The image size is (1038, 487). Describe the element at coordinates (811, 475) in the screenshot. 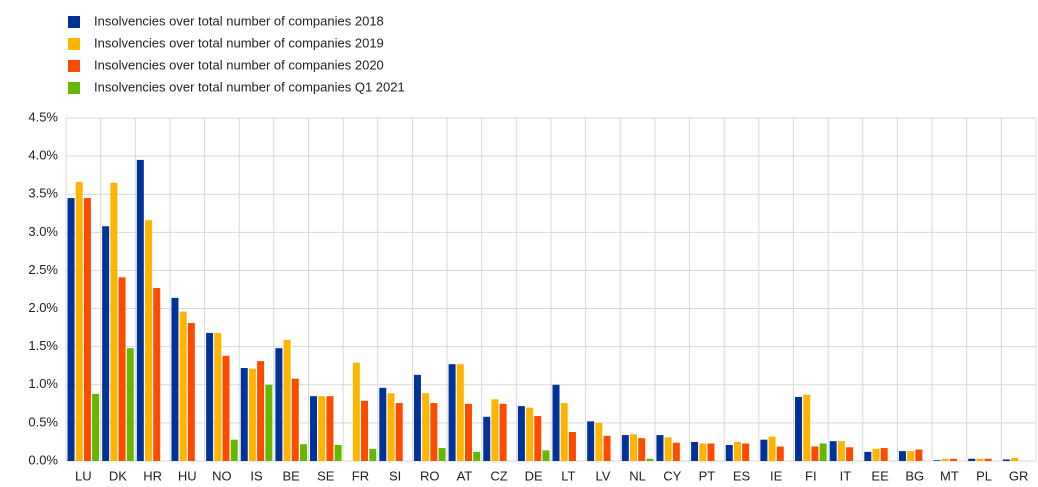

I see `x-tick-label: FI` at that location.